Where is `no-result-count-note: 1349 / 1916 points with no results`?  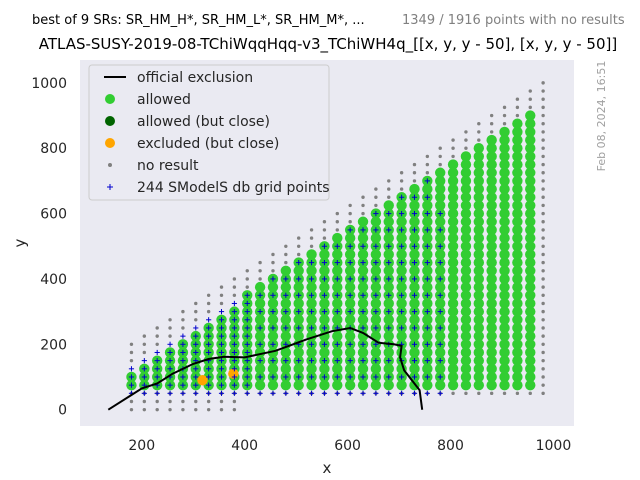
no-result-count-note: 1349 / 1916 points with no results is located at coordinates (513, 20).